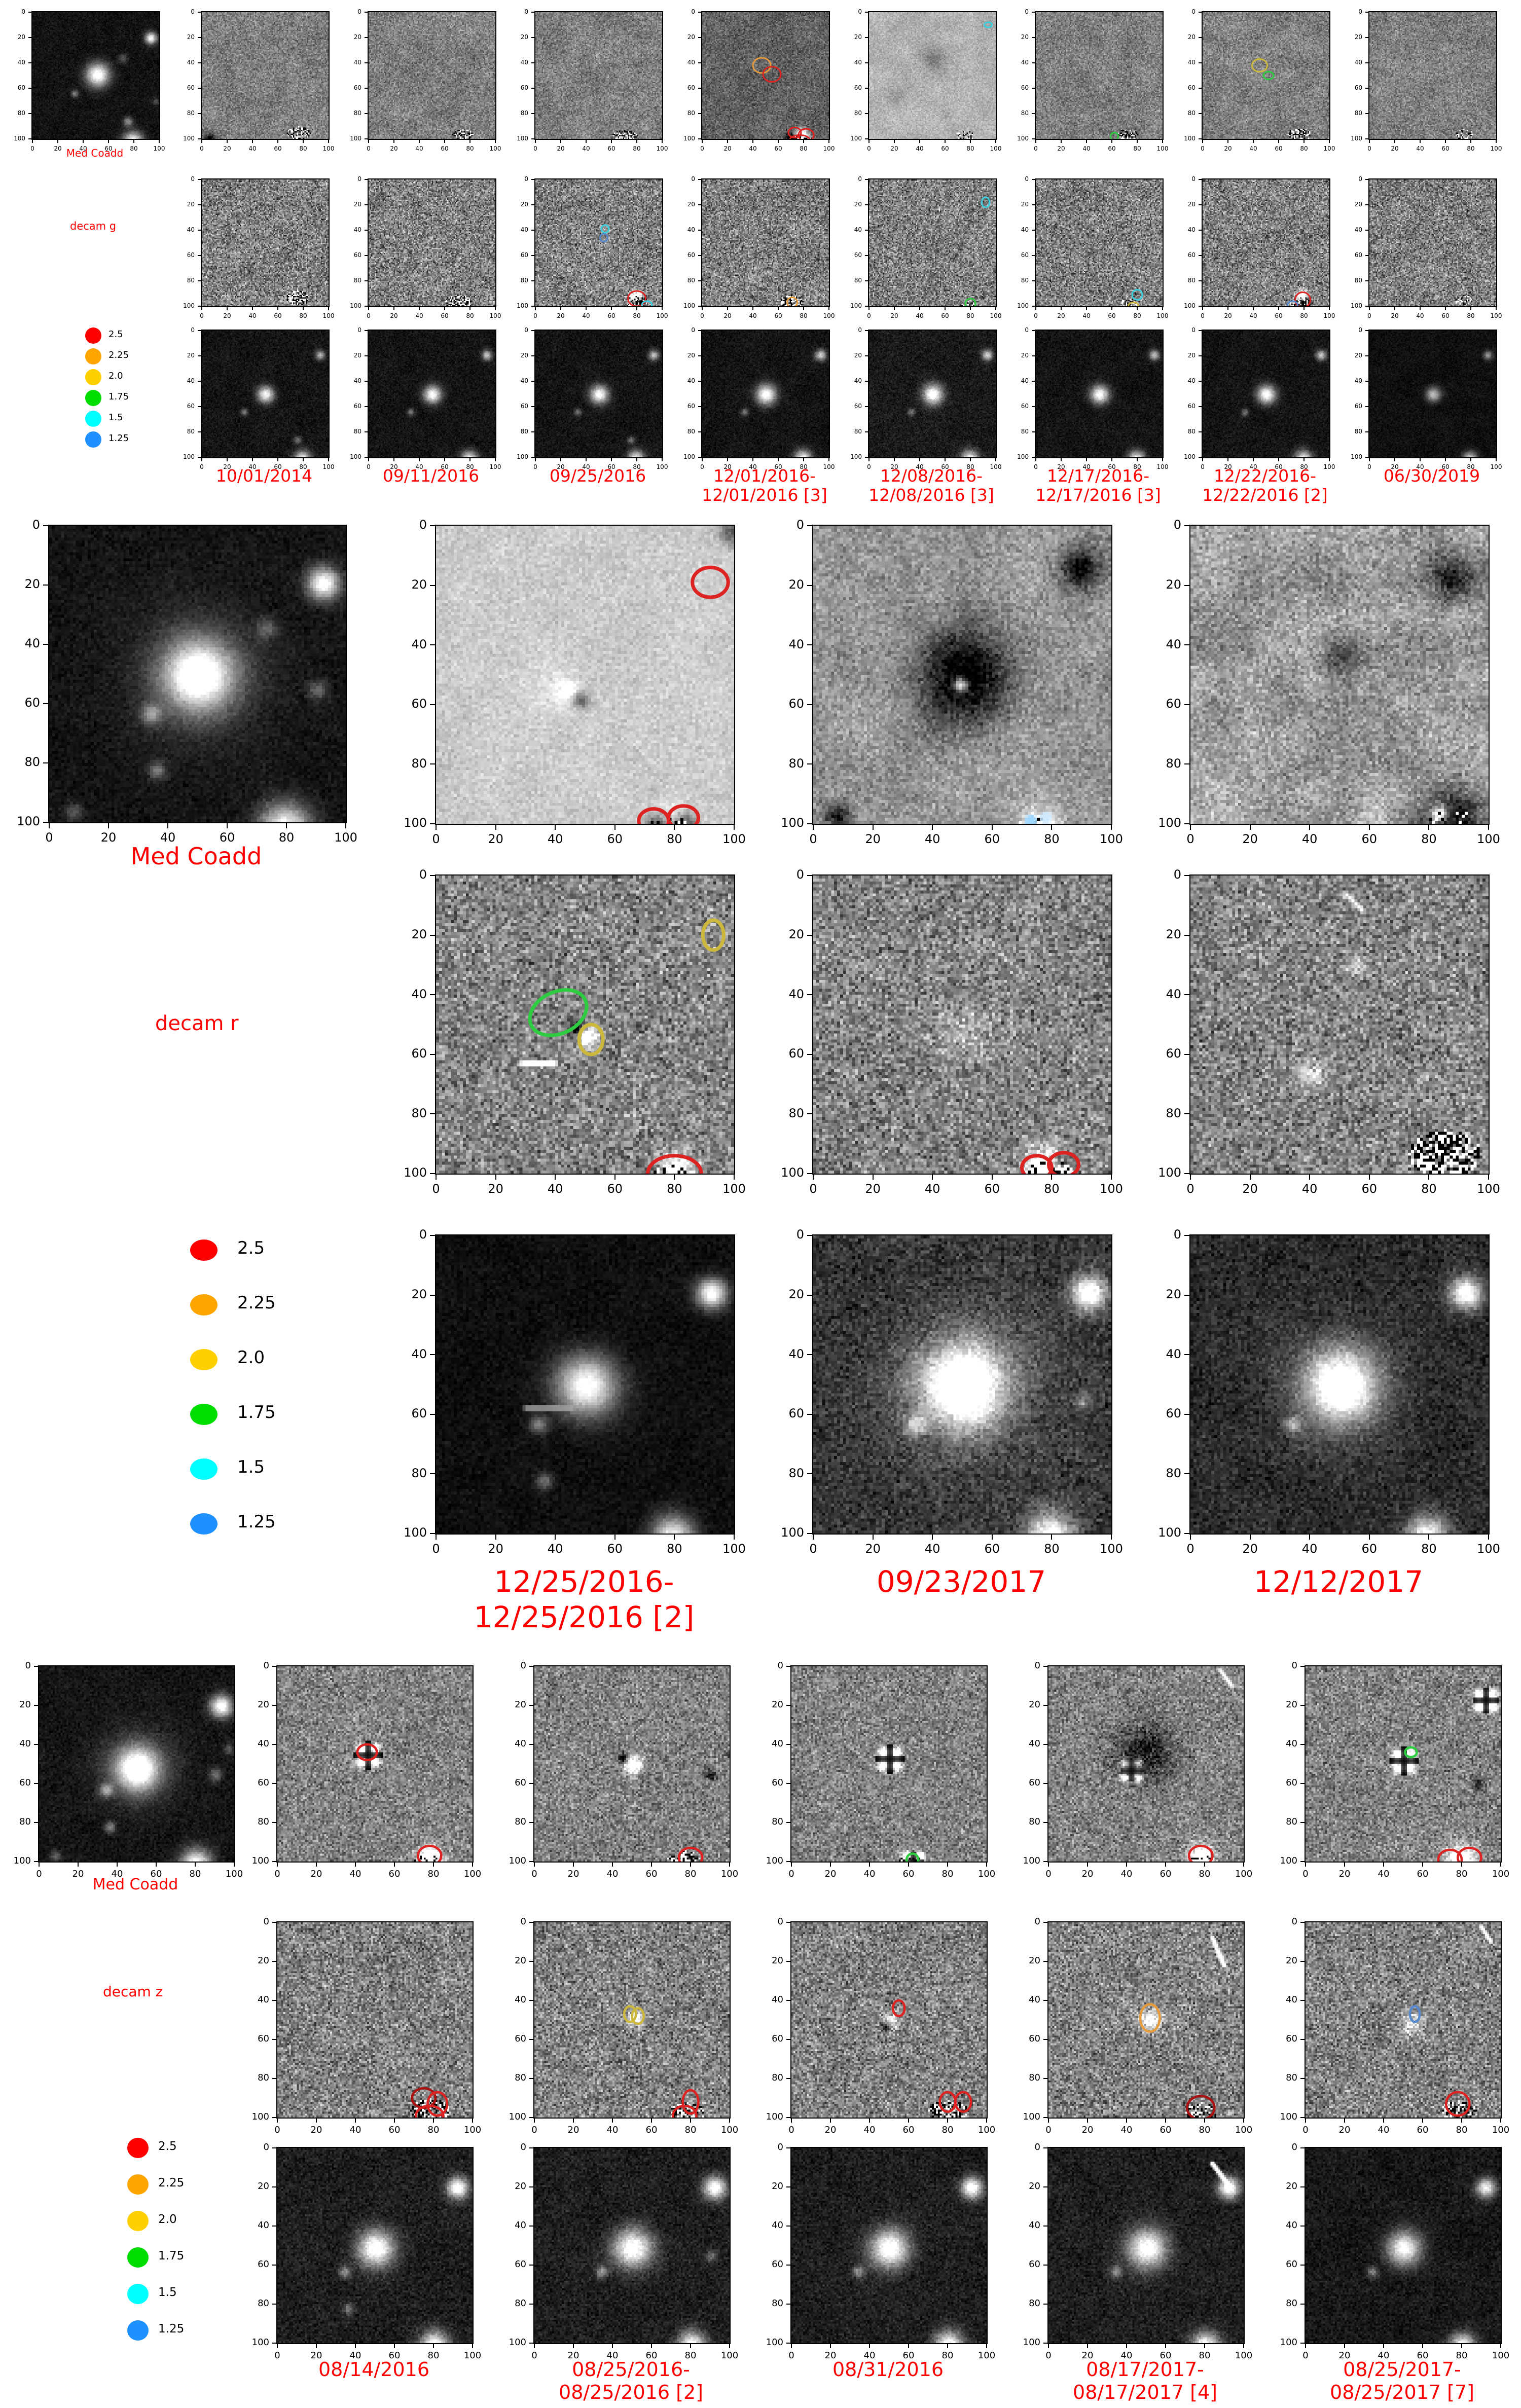 The image size is (1521, 2408). What do you see at coordinates (1098, 485) in the screenshot?
I see `epoch-date-g-6: 12/17/2016- 12/17/2016 [3]` at bounding box center [1098, 485].